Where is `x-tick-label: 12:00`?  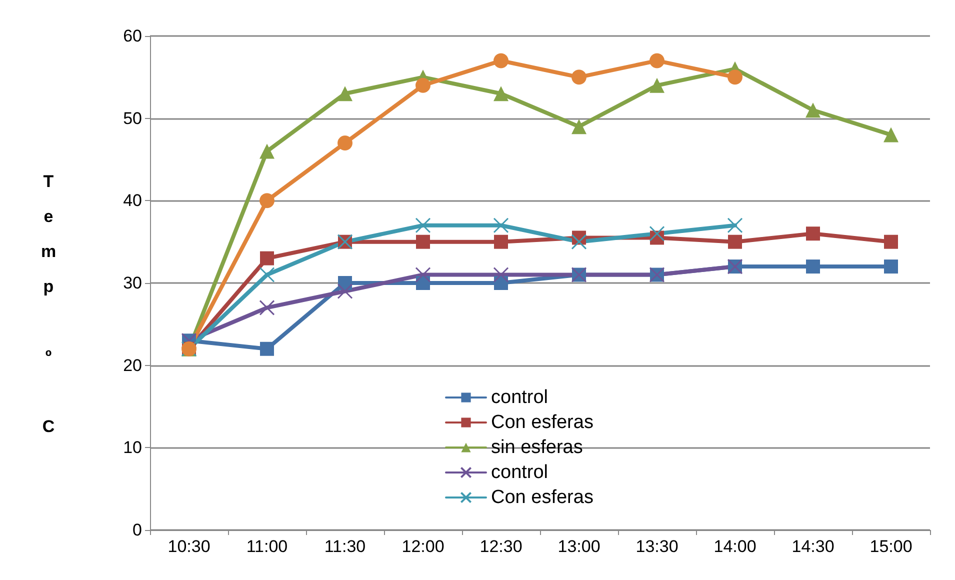 x-tick-label: 12:00 is located at coordinates (423, 546).